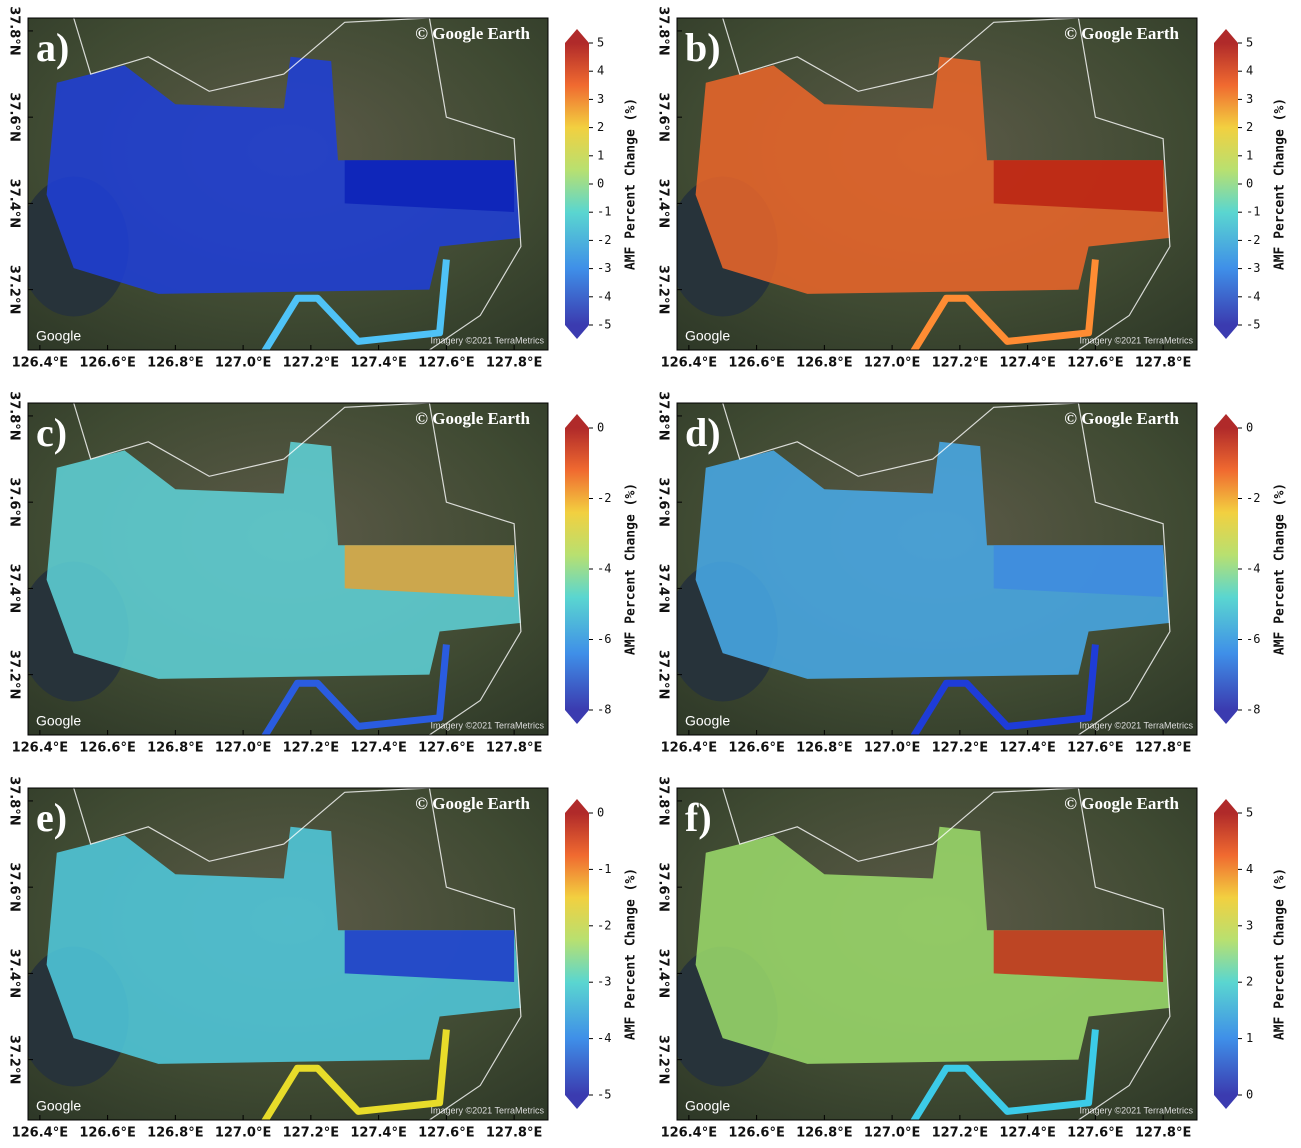 The image size is (1301, 1148). What do you see at coordinates (703, 47) in the screenshot?
I see `panel-label: b)` at bounding box center [703, 47].